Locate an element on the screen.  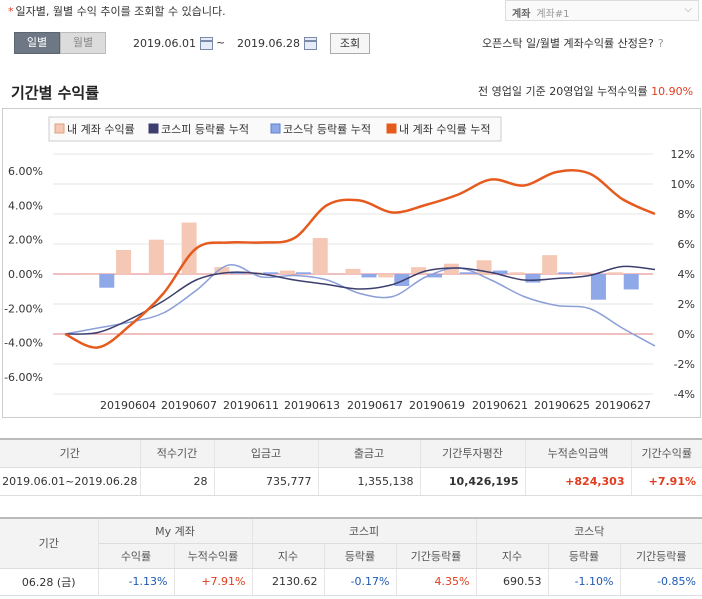
help-text: 오픈스탁 일/월별 계좌수익률 산정은? is located at coordinates (568, 43).